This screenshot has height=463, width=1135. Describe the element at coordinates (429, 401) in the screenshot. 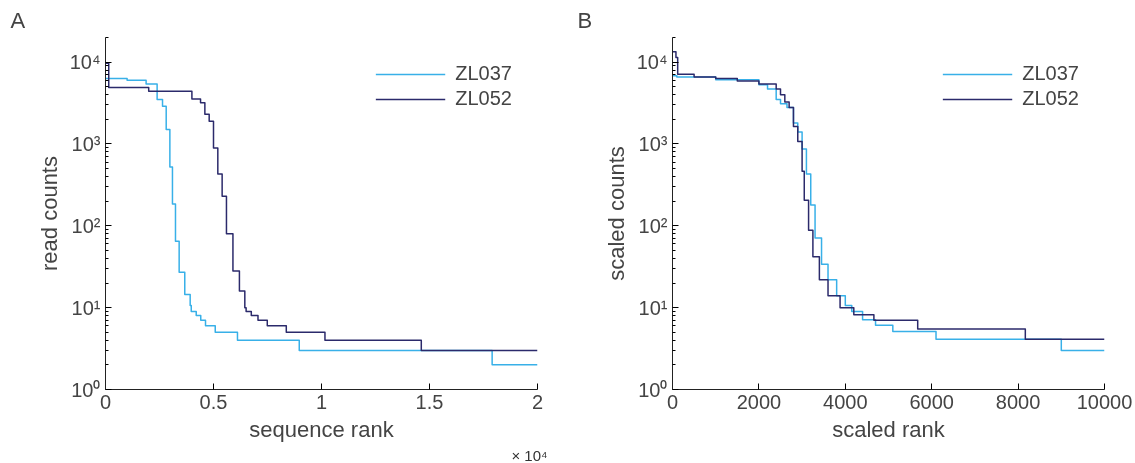

I see `x-tick-label: 1.5` at that location.